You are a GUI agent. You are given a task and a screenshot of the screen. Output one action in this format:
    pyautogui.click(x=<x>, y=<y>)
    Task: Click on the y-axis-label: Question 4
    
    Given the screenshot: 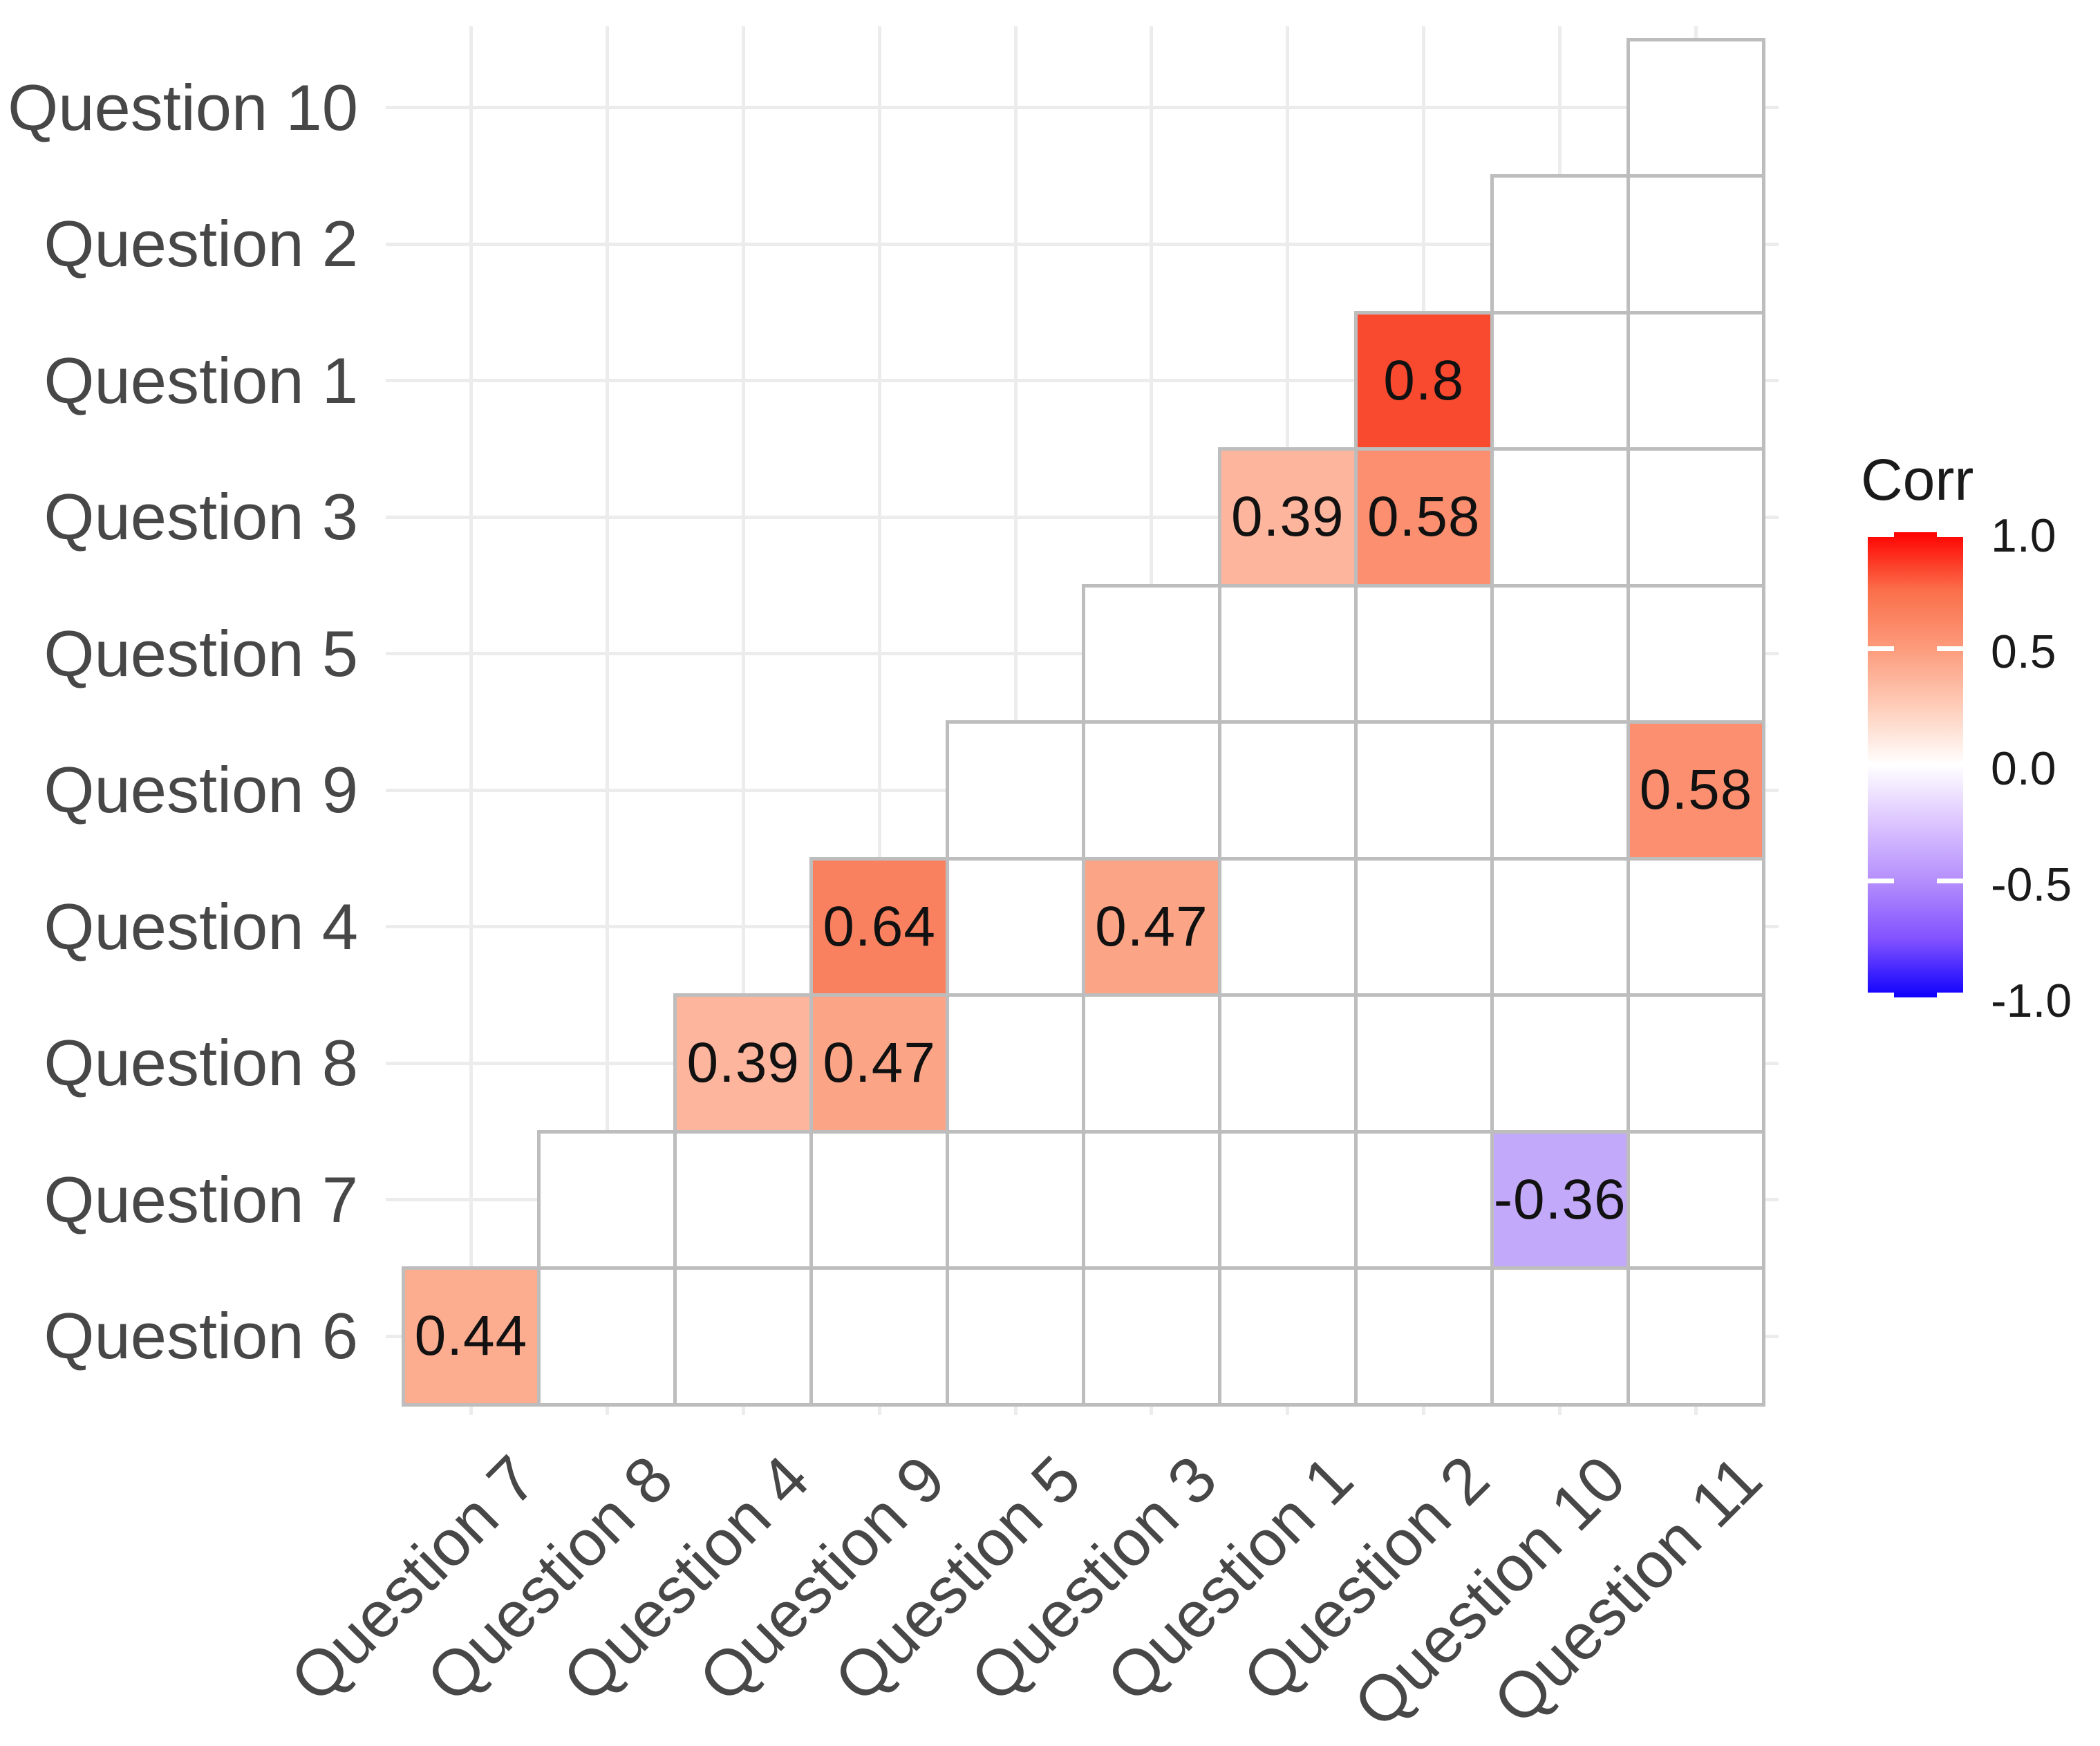 What is the action you would take?
    pyautogui.click(x=201, y=926)
    